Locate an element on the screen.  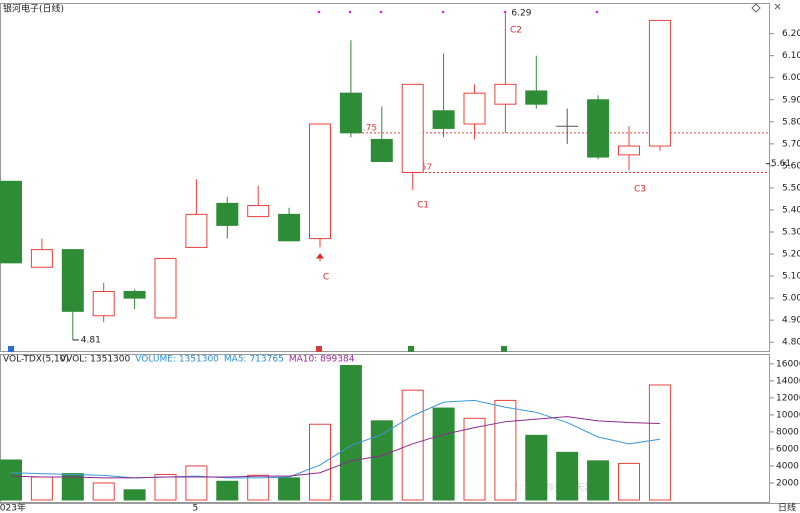
y-tick-label: 10000 is located at coordinates (788, 415).